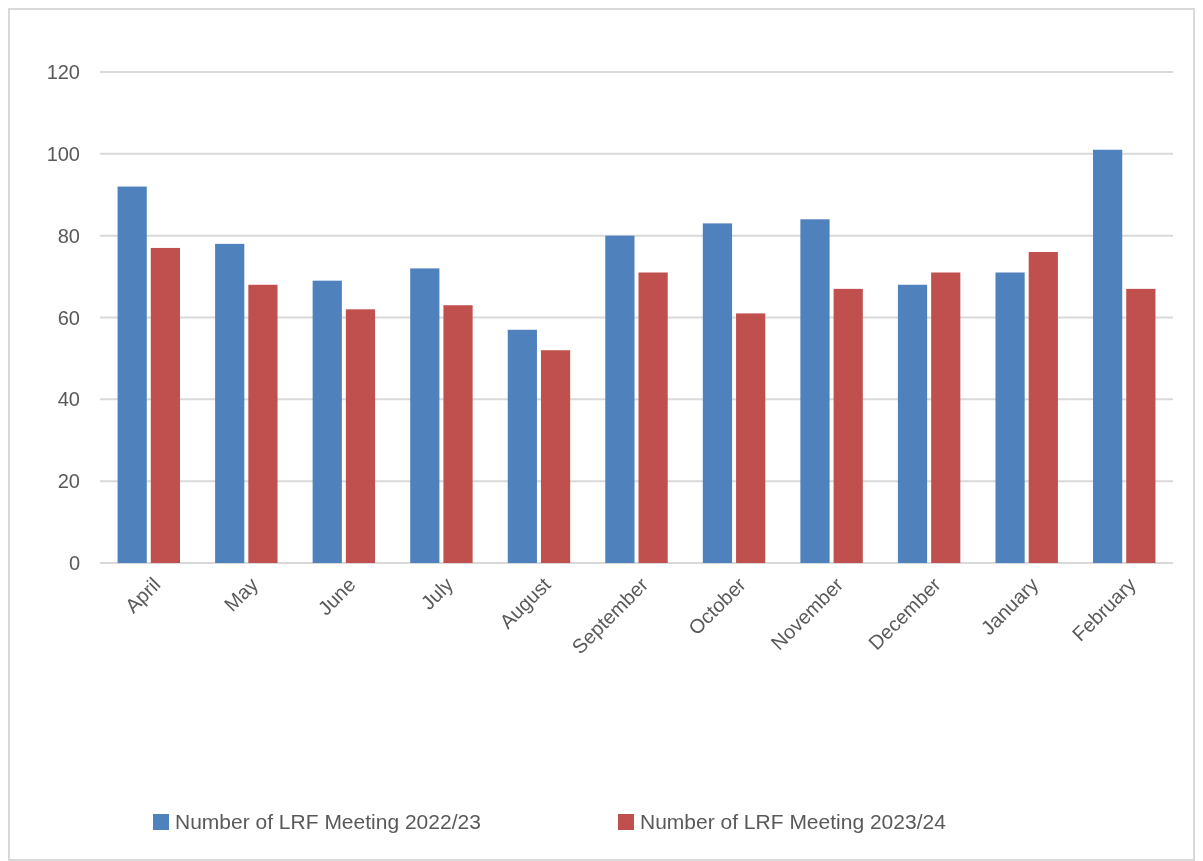 Image resolution: width=1203 pixels, height=861 pixels. Describe the element at coordinates (63, 72) in the screenshot. I see `y-tick-label: 120` at that location.